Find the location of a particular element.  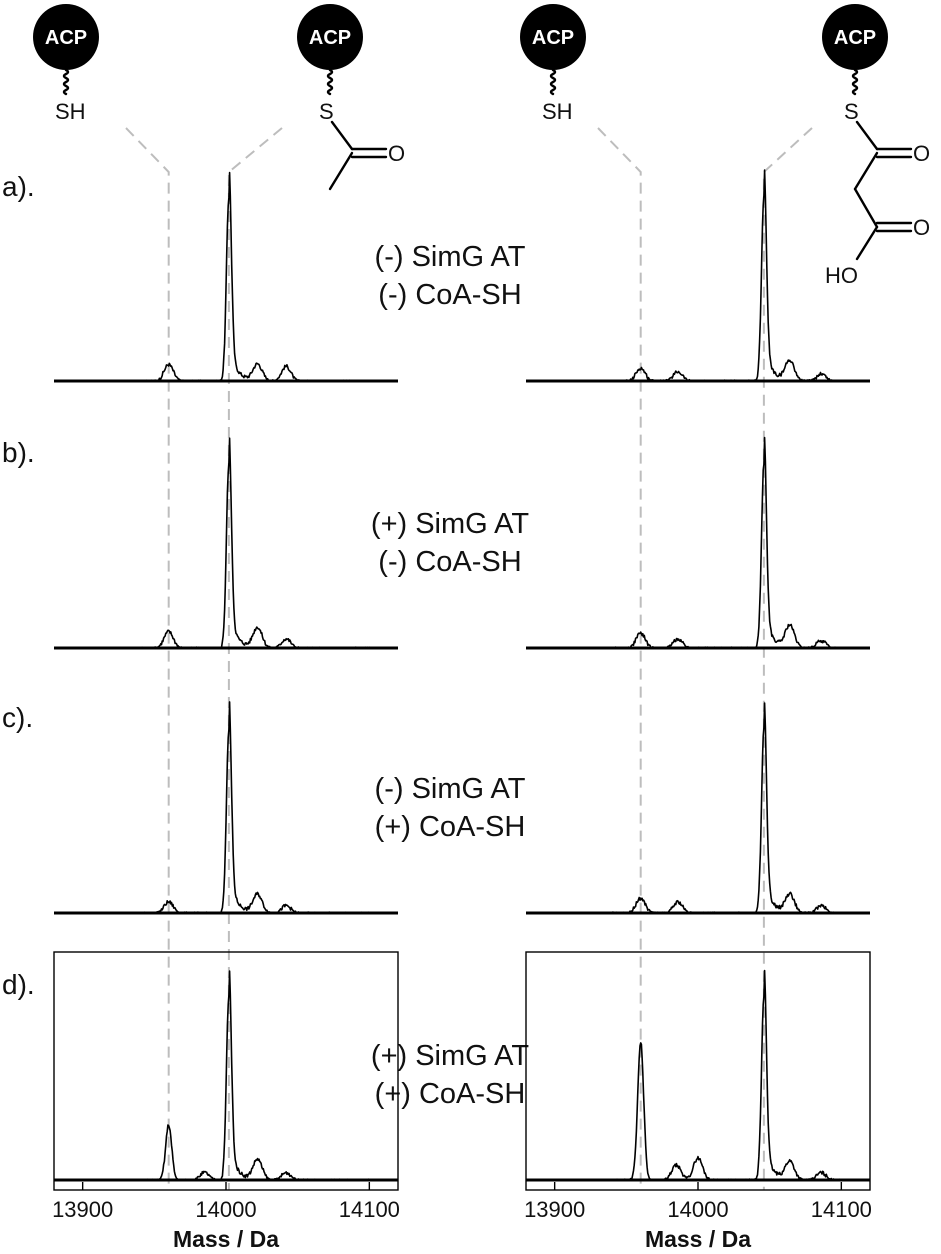

acp-malonyl-structure: ACP S O O HO is located at coordinates (876, 146).